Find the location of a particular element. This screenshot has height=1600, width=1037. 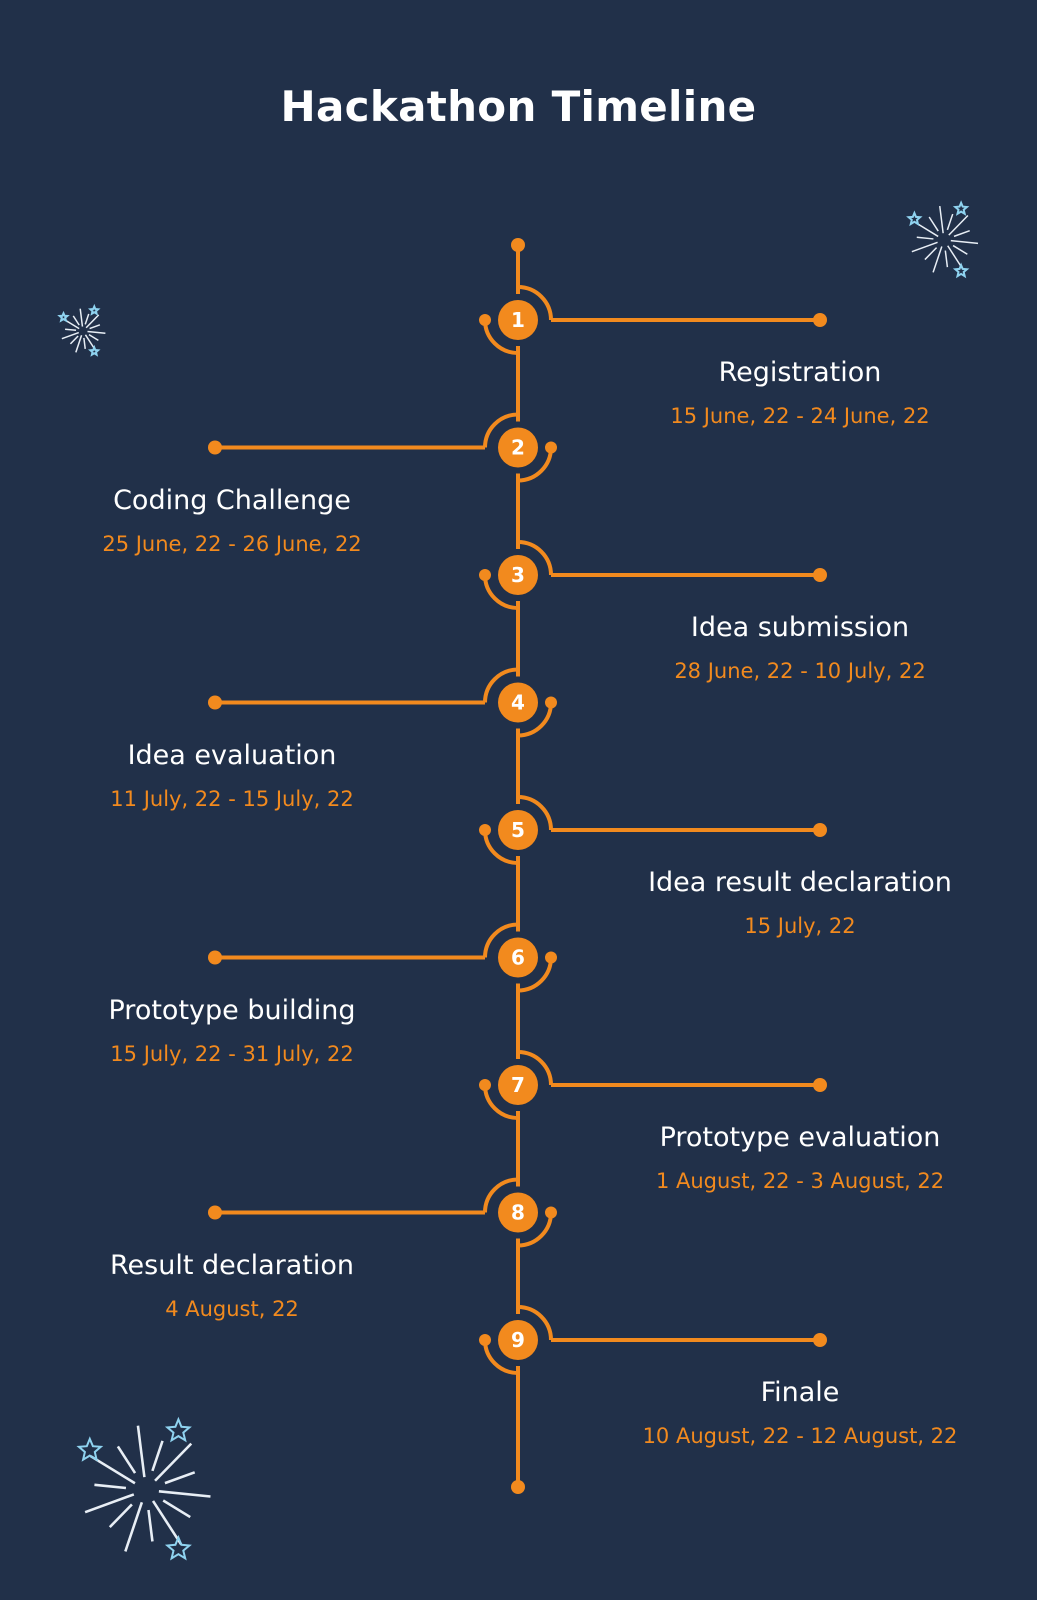

node-number: 1 is located at coordinates (518, 320).